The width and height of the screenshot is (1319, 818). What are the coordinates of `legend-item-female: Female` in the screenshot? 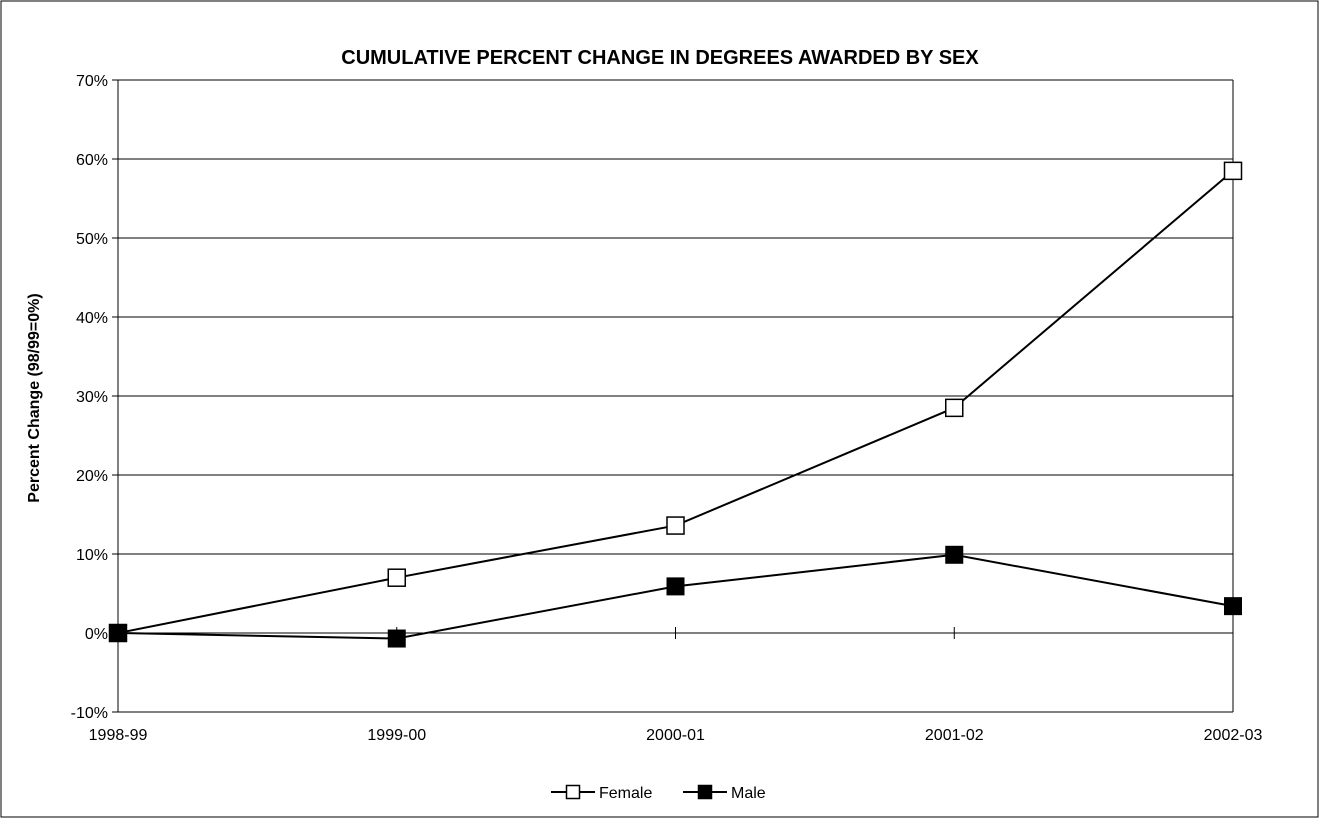 It's located at (601, 793).